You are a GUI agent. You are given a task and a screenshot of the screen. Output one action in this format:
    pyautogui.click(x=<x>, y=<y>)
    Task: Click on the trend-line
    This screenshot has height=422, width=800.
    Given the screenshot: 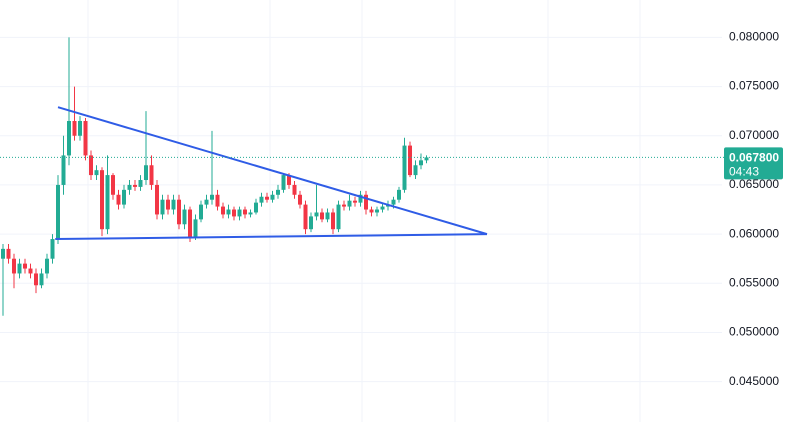 What is the action you would take?
    pyautogui.click(x=271, y=237)
    